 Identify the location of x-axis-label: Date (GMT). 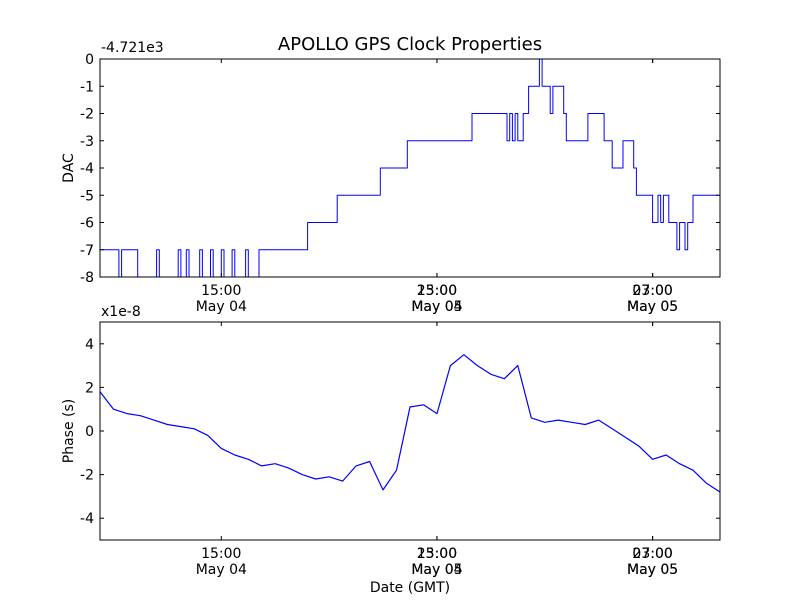
(410, 588).